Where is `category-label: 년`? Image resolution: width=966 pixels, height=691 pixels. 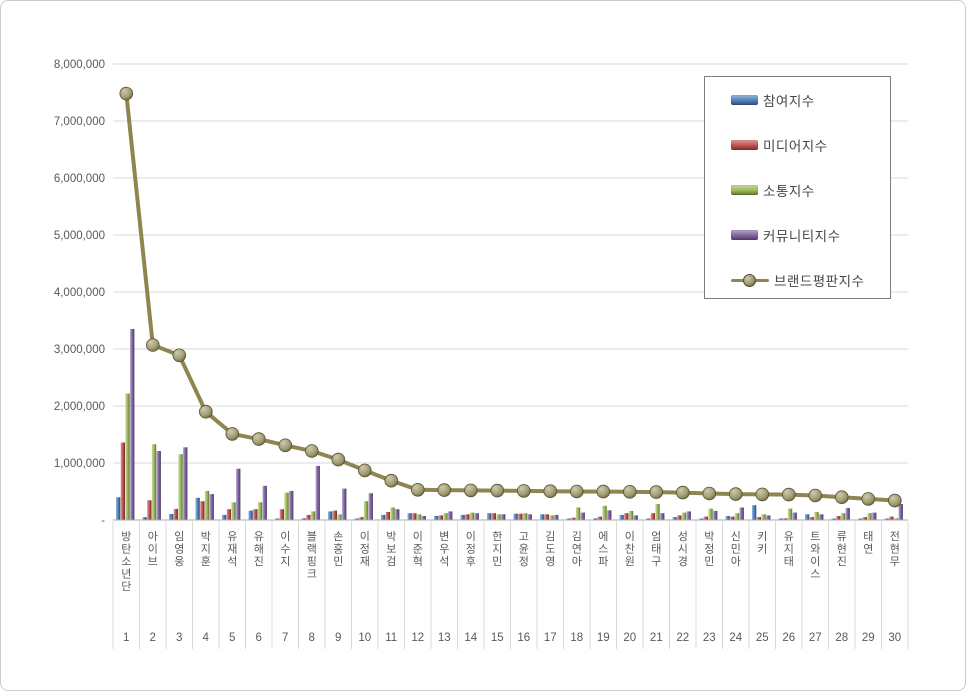
category-label: 년 is located at coordinates (126, 574).